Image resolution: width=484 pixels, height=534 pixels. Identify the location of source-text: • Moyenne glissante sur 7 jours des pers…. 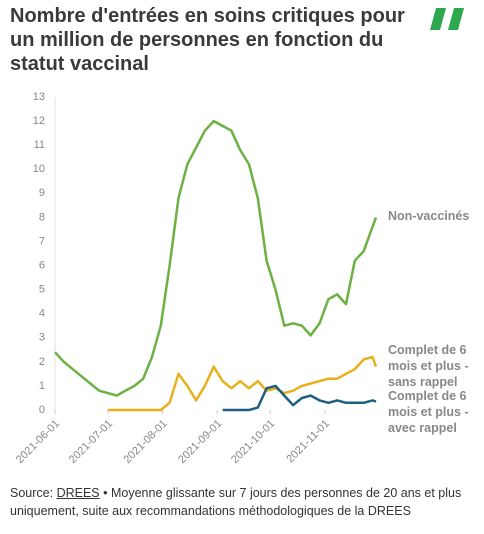
(236, 502).